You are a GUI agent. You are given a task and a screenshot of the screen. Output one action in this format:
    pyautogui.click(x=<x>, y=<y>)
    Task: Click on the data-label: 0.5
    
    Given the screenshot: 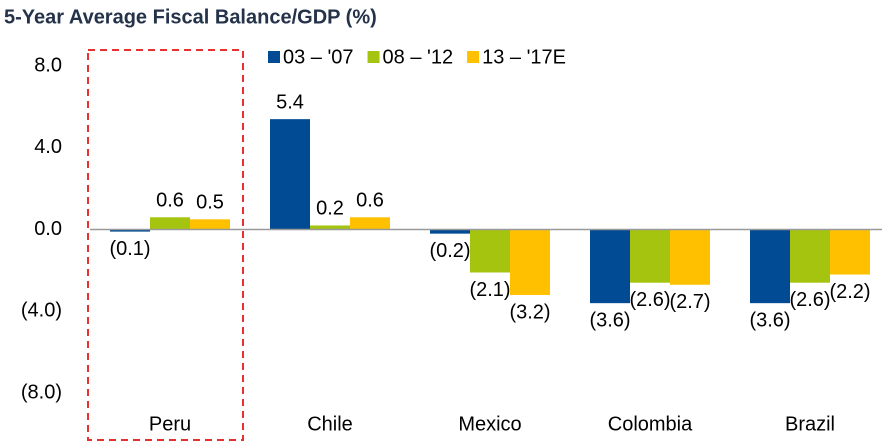 What is the action you would take?
    pyautogui.click(x=210, y=203)
    